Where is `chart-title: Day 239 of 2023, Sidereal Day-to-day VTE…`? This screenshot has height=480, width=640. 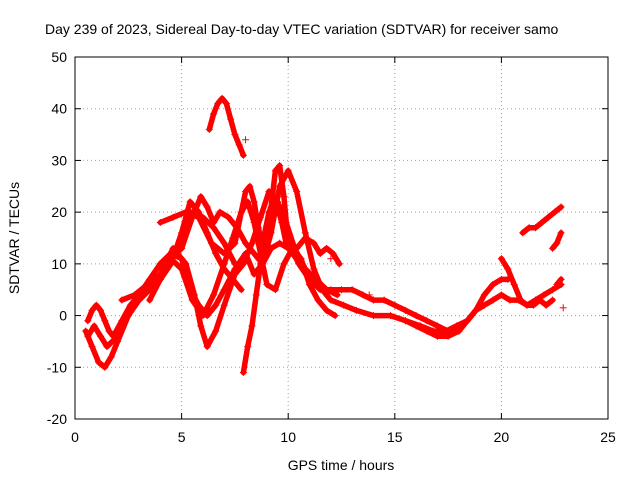
chart-title: Day 239 of 2023, Sidereal Day-to-day VTE… is located at coordinates (301, 29).